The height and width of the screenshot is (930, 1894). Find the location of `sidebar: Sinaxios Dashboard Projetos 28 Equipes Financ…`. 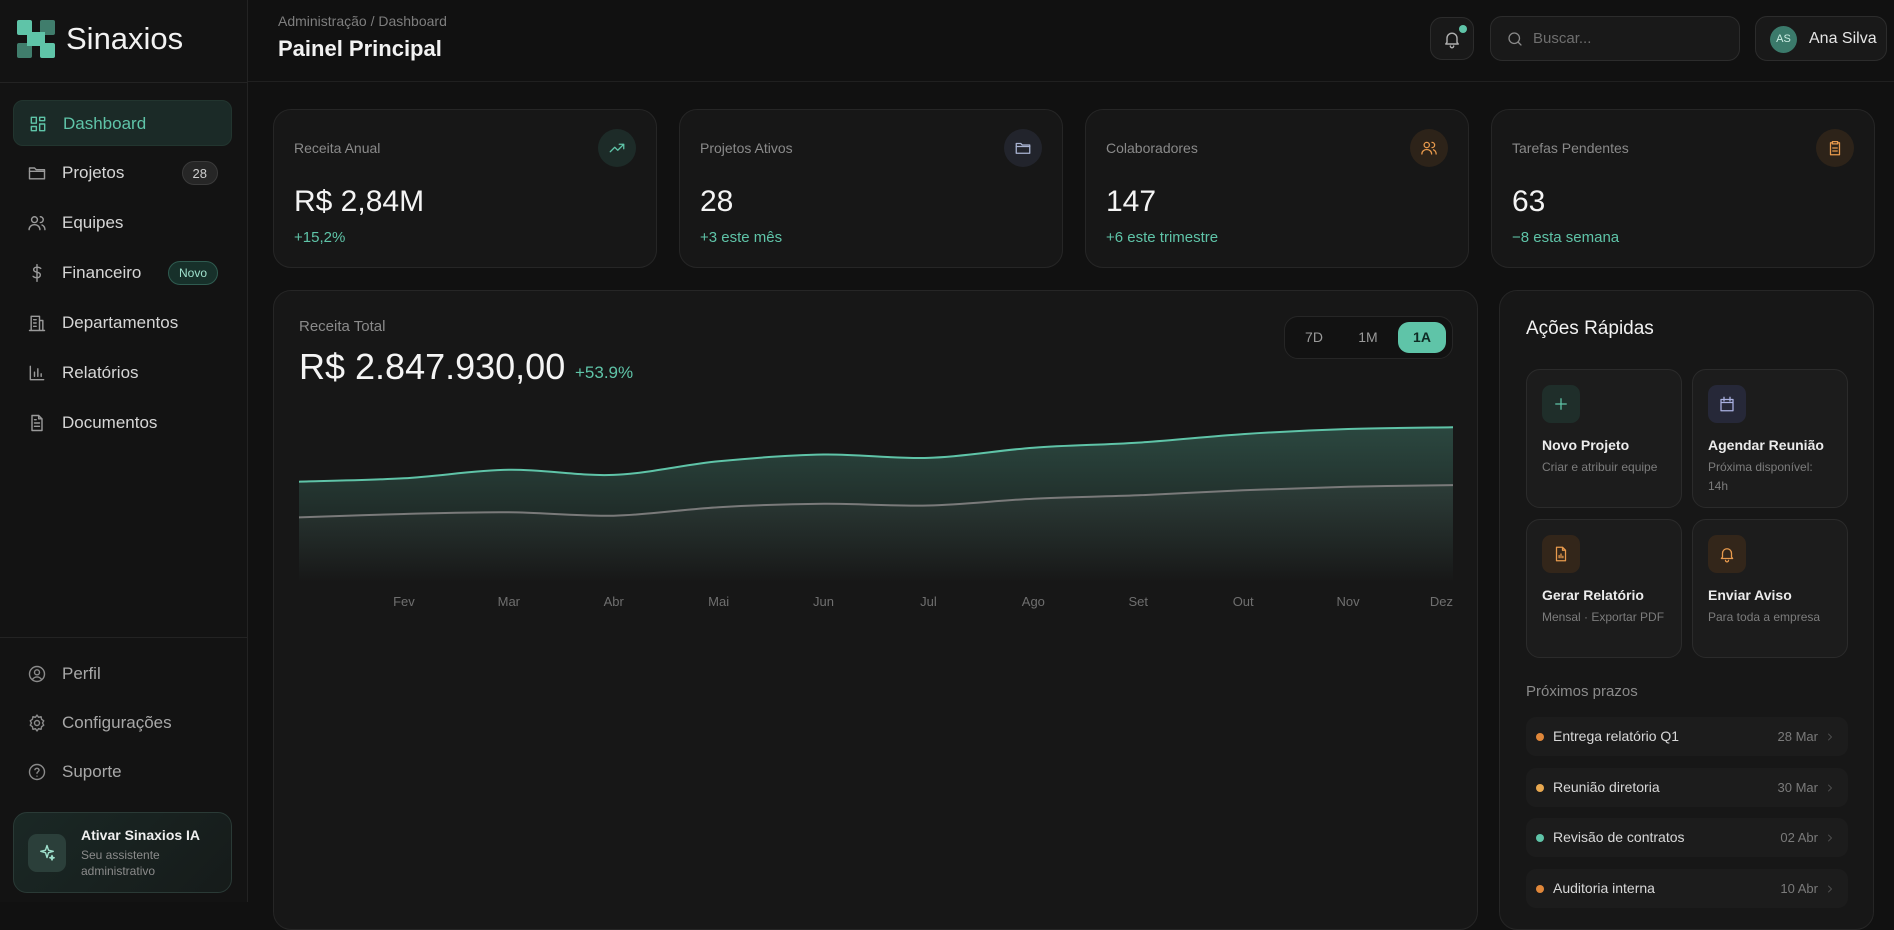

sidebar: Sinaxios Dashboard Projetos 28 Equipes Financ… is located at coordinates (124, 451).